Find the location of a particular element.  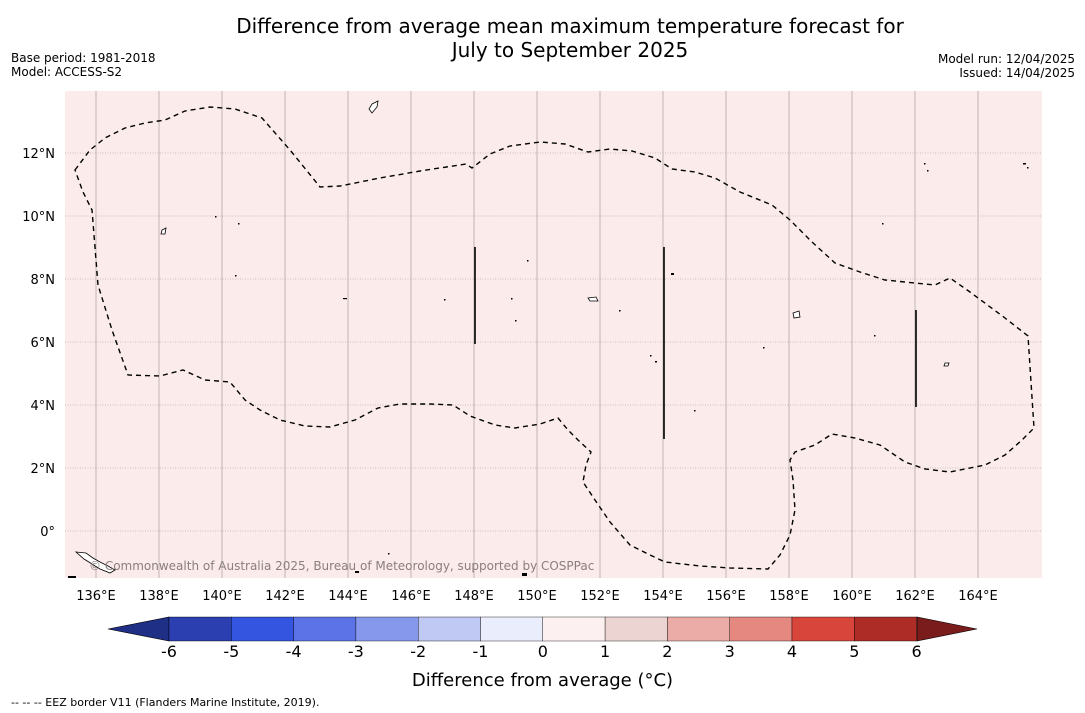

colorbar-tick-label: 2 is located at coordinates (667, 651).